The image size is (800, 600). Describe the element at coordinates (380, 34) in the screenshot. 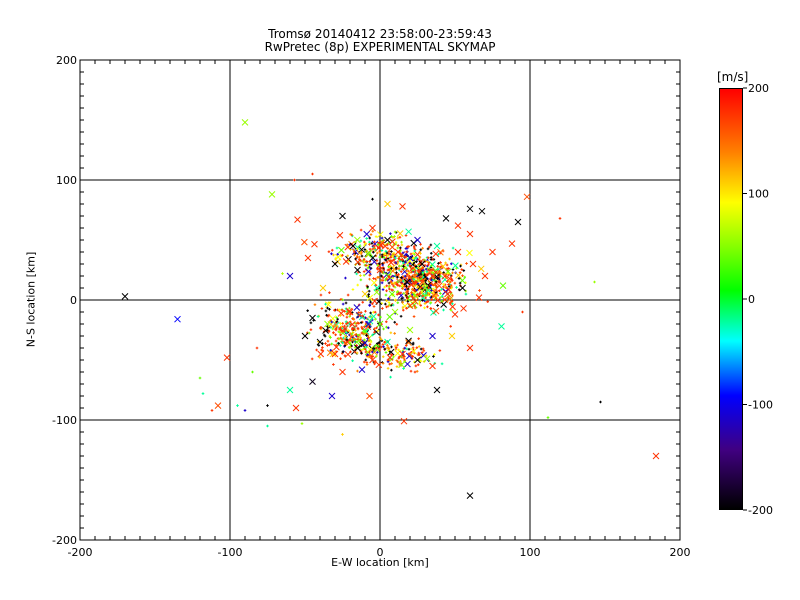

I see `chart-title: Tromsø 20140412 23:58:00-23:59:43` at that location.